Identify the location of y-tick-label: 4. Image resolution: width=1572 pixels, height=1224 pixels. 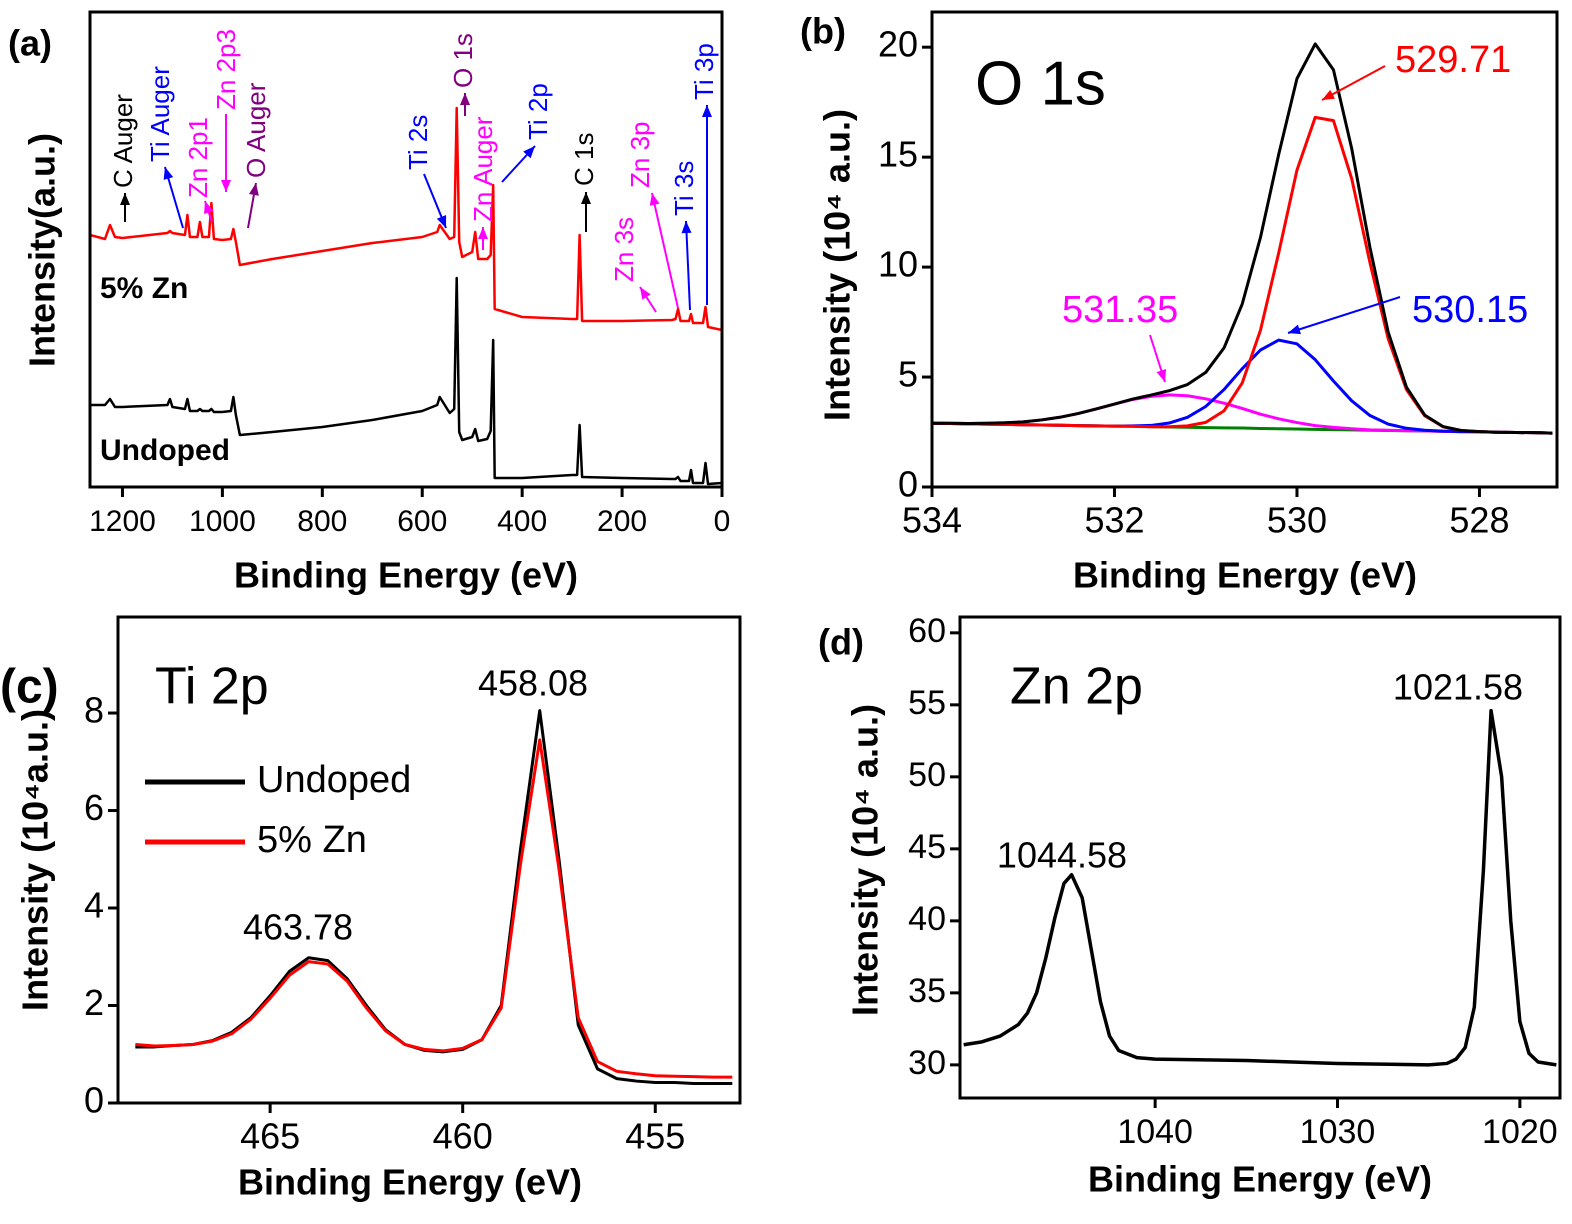
(94, 905).